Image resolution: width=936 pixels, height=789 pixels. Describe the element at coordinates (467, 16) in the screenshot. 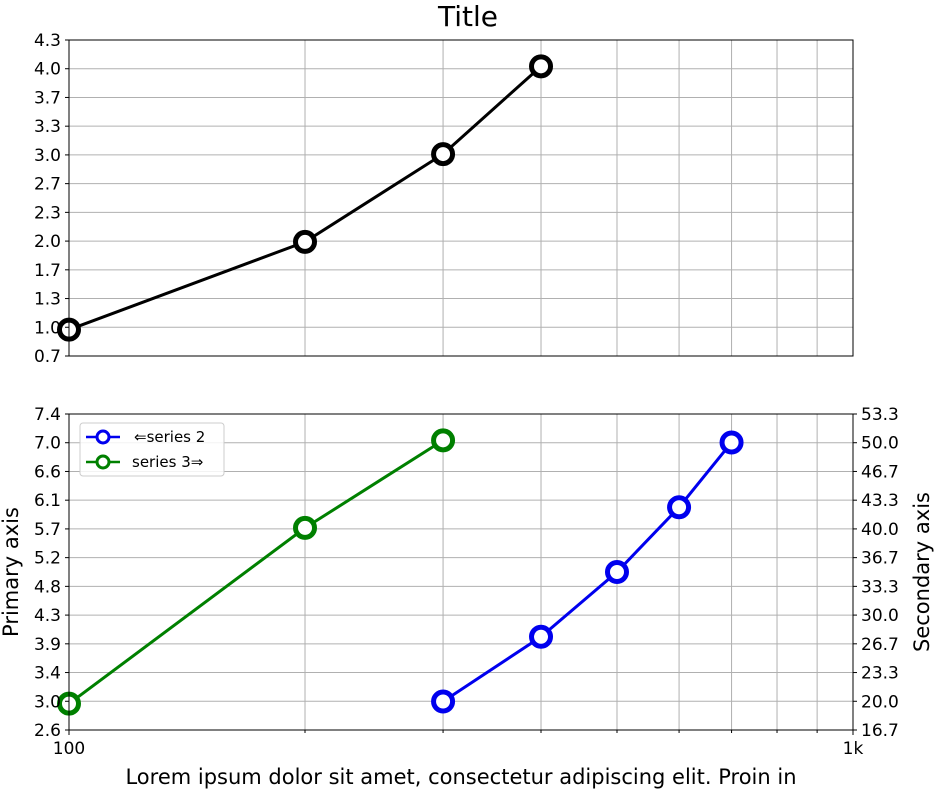

I see `chart-title: Title` at that location.